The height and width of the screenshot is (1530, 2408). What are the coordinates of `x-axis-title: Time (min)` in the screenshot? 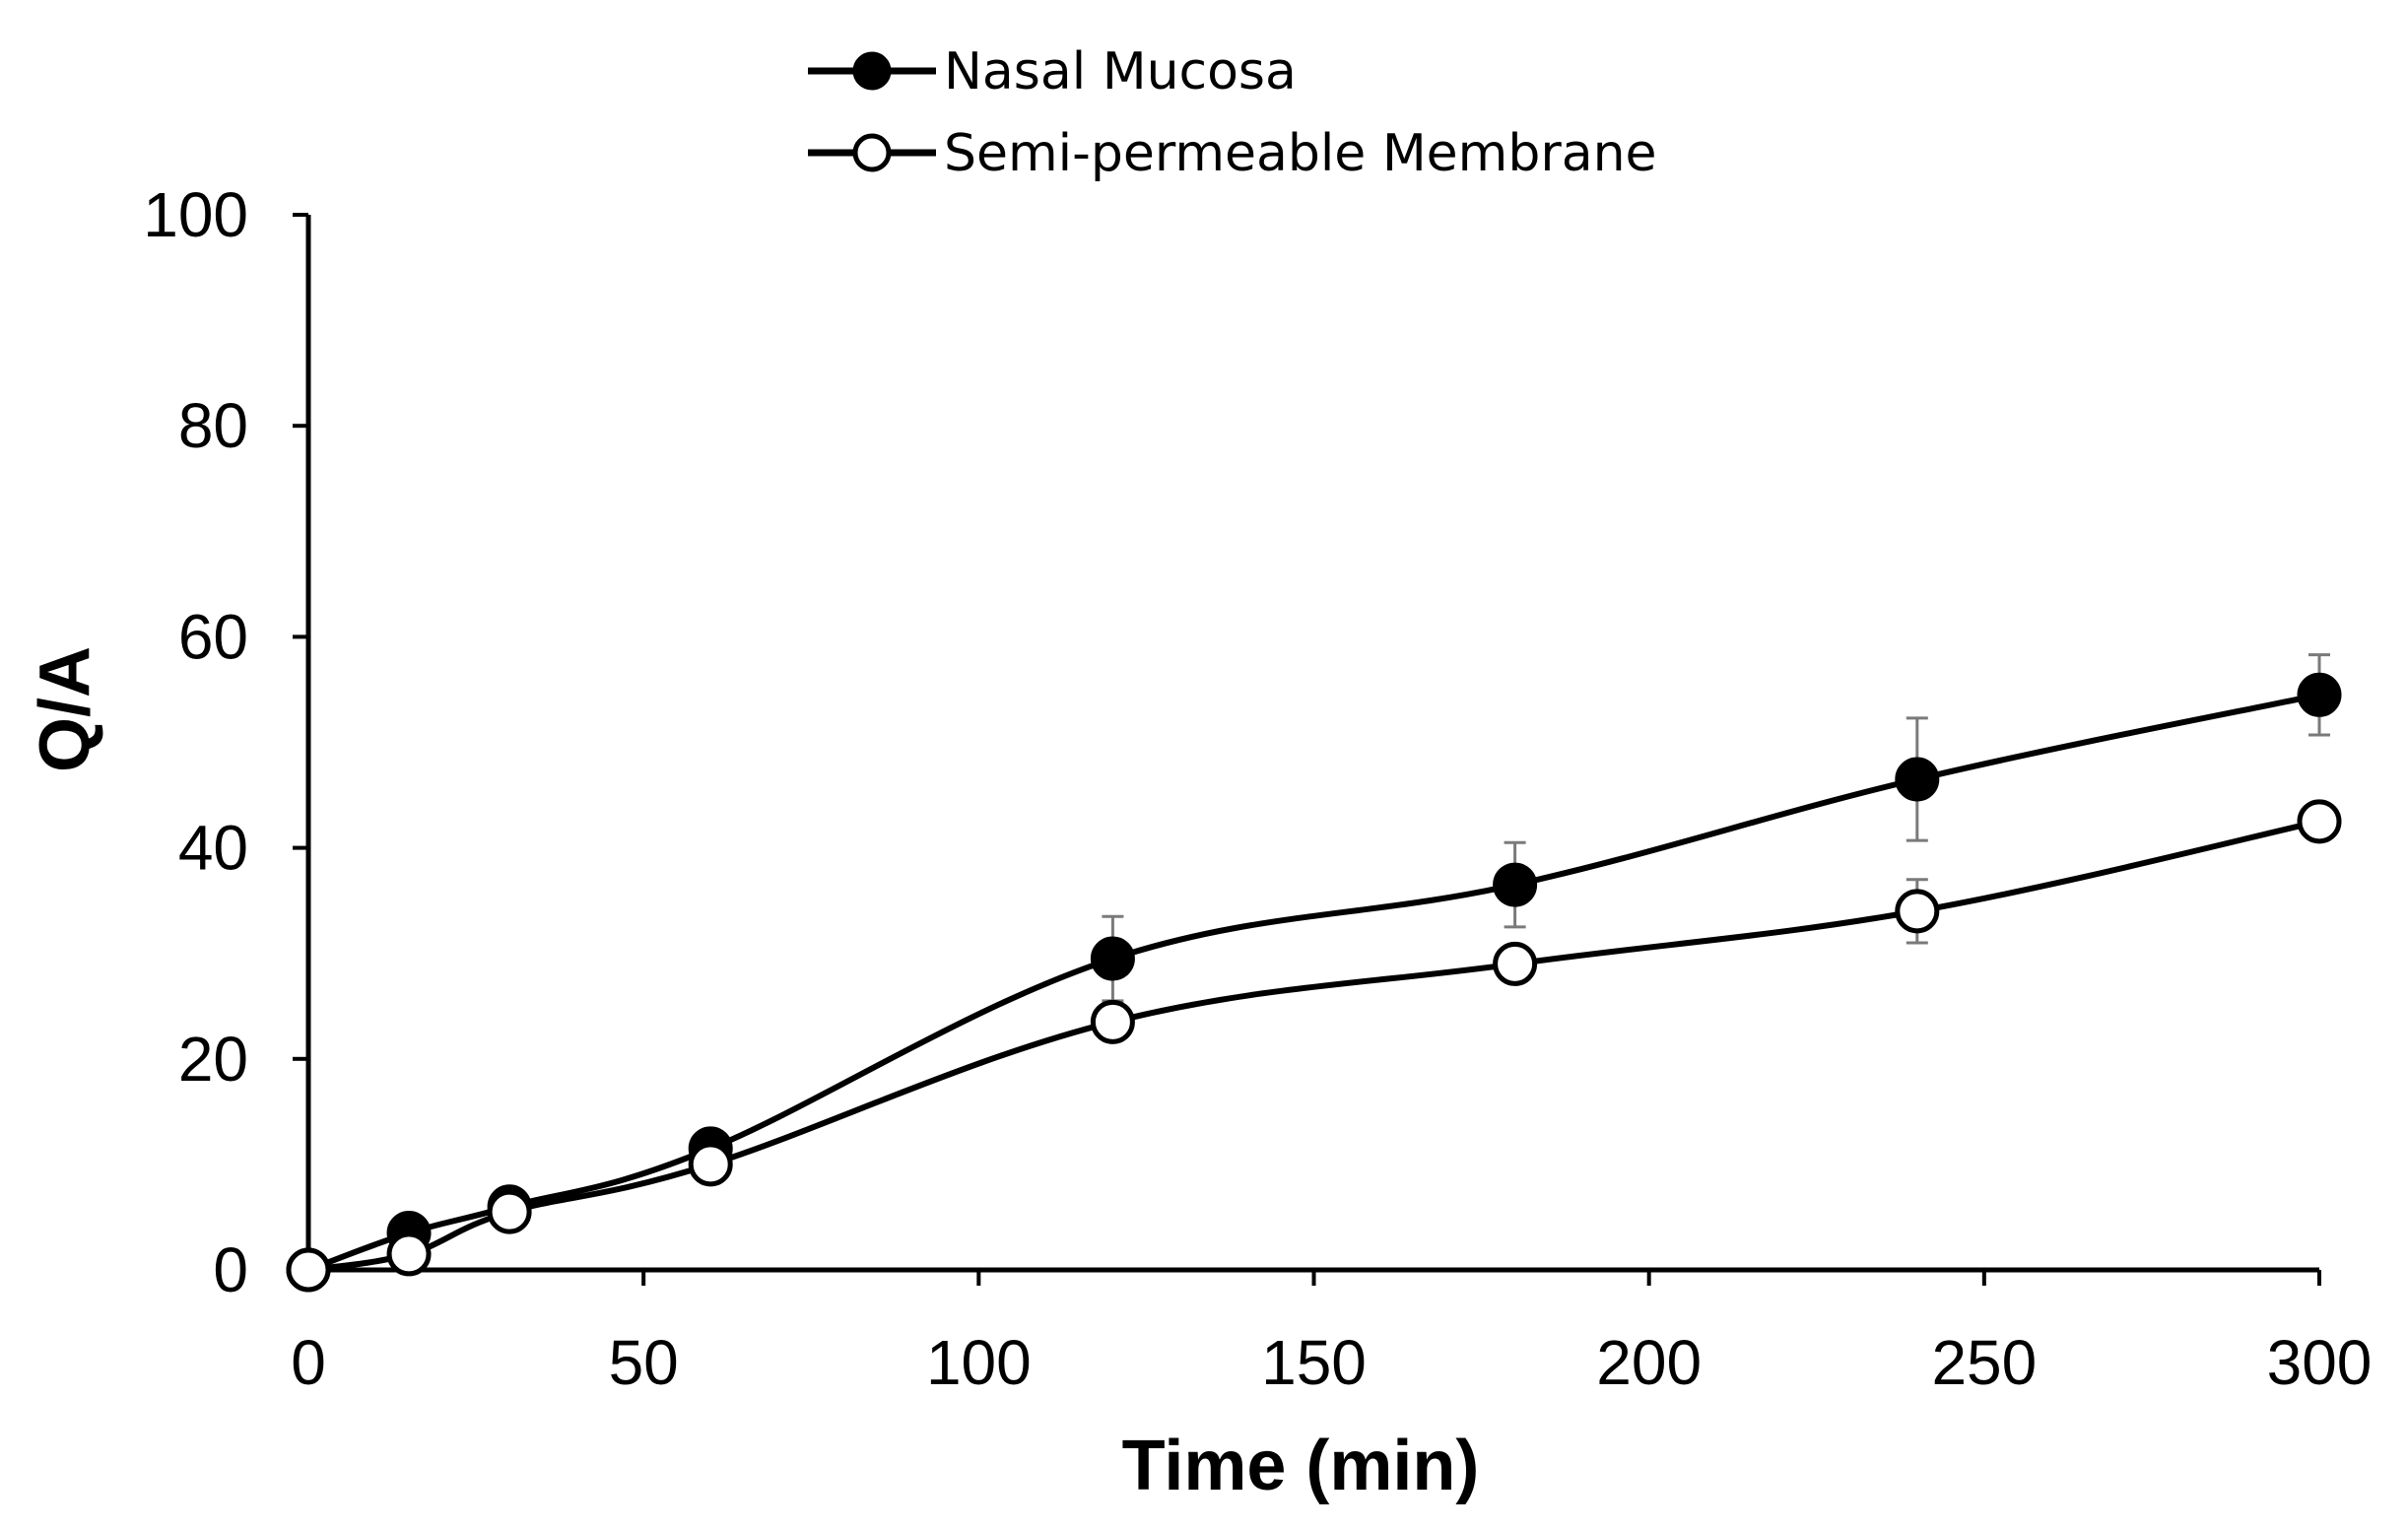 It's located at (1301, 1466).